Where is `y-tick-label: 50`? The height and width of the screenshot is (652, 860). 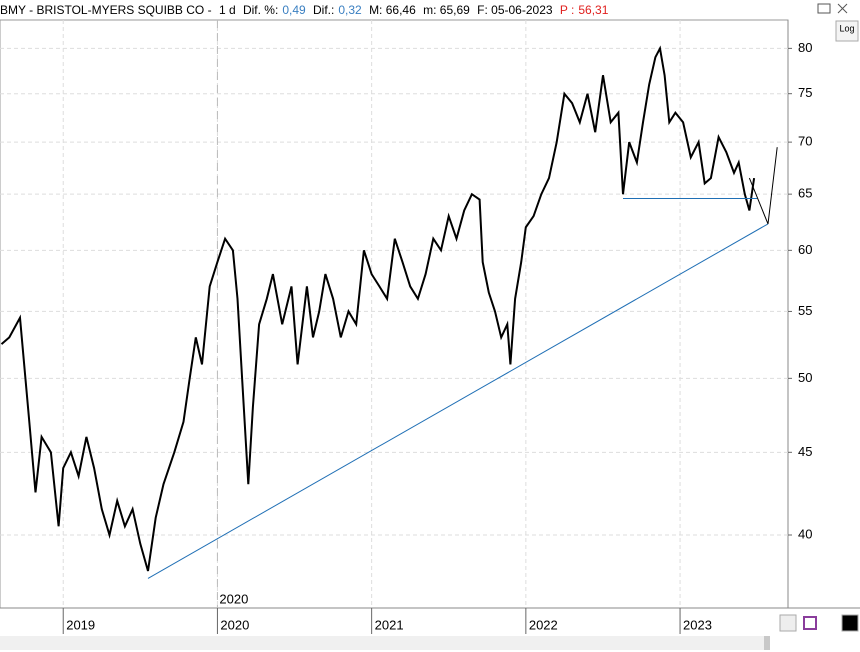 y-tick-label: 50 is located at coordinates (805, 377).